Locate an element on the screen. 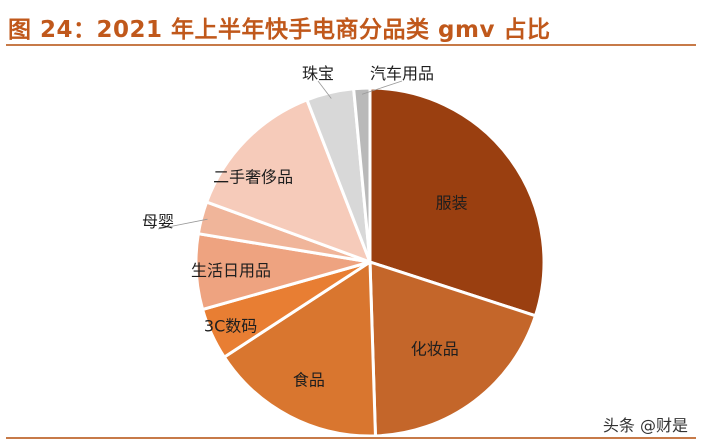 This screenshot has width=704, height=446. slice-label-4: 生活日用品 is located at coordinates (231, 270).